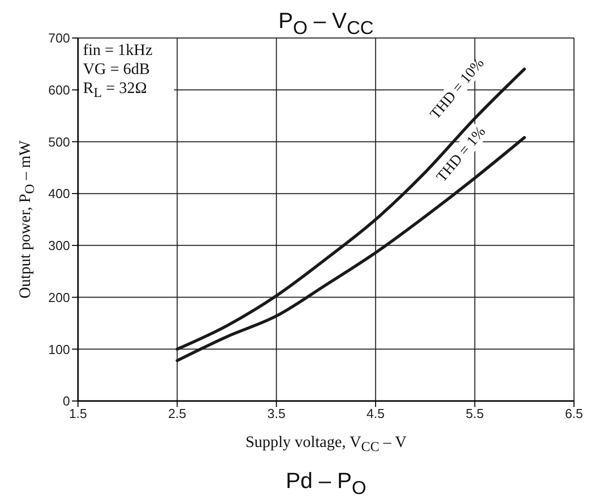  I want to click on x-tick-label: 3.5, so click(276, 414).